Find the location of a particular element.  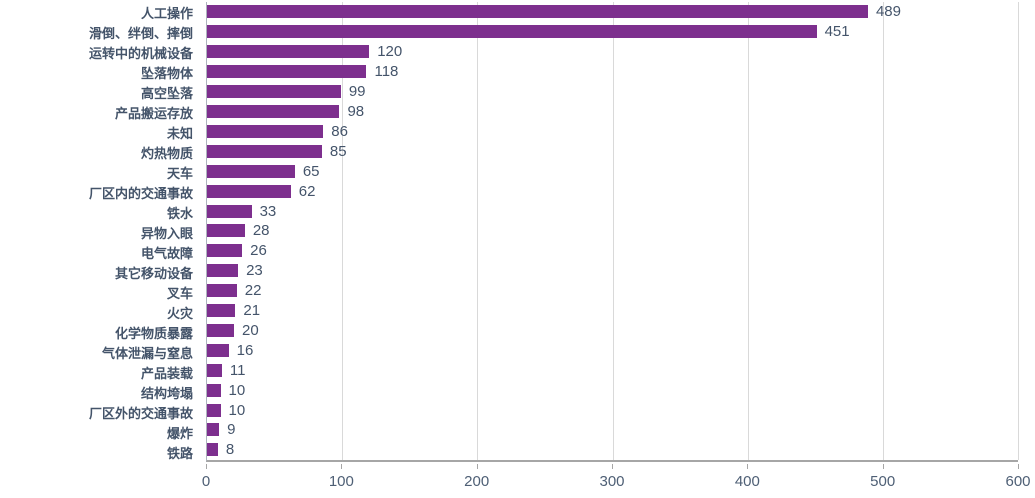

bar-value-label: 33 is located at coordinates (268, 211).